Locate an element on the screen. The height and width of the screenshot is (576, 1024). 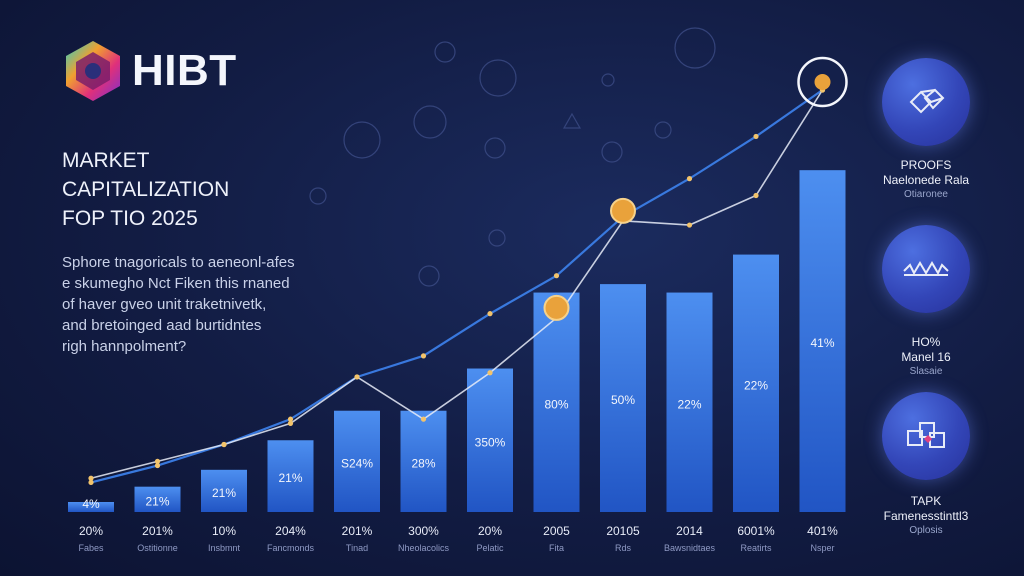
bar-value-label: 41% is located at coordinates (822, 343).